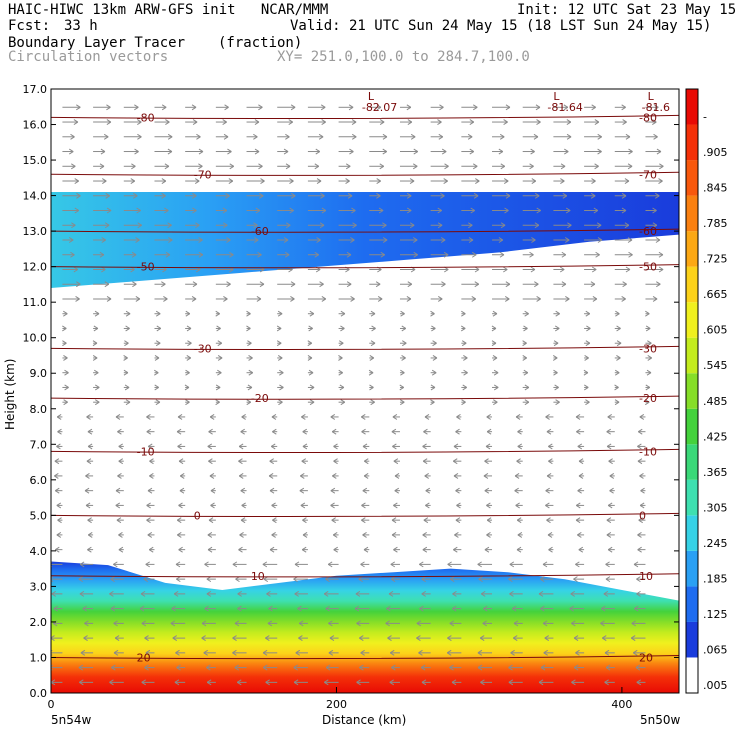 This screenshot has width=740, height=740. Describe the element at coordinates (715, 649) in the screenshot. I see `colorbar-label: .065` at that location.